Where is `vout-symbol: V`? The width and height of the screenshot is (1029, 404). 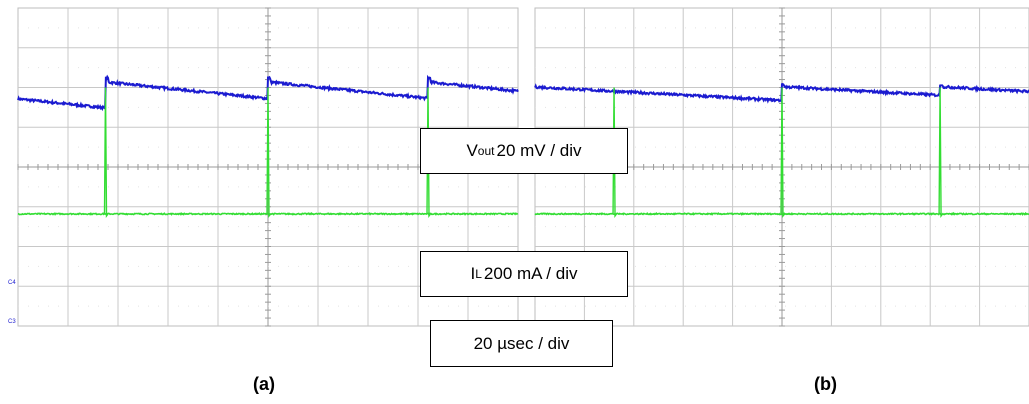
vout-symbol: V is located at coordinates (472, 150).